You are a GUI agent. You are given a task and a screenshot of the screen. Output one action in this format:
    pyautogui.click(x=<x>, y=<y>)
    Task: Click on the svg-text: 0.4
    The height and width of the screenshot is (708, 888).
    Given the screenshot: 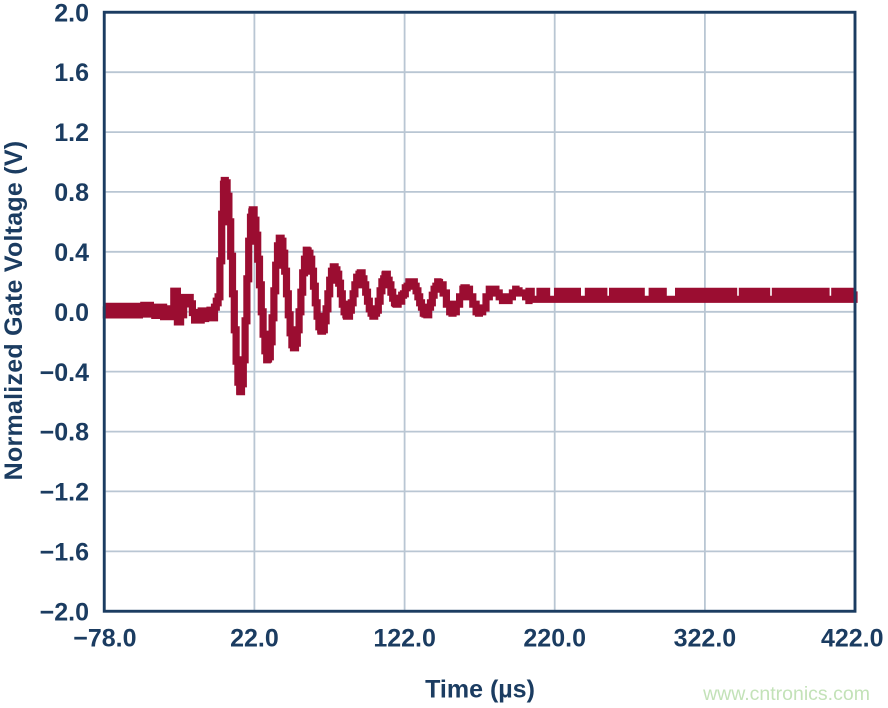 What is the action you would take?
    pyautogui.click(x=71, y=253)
    